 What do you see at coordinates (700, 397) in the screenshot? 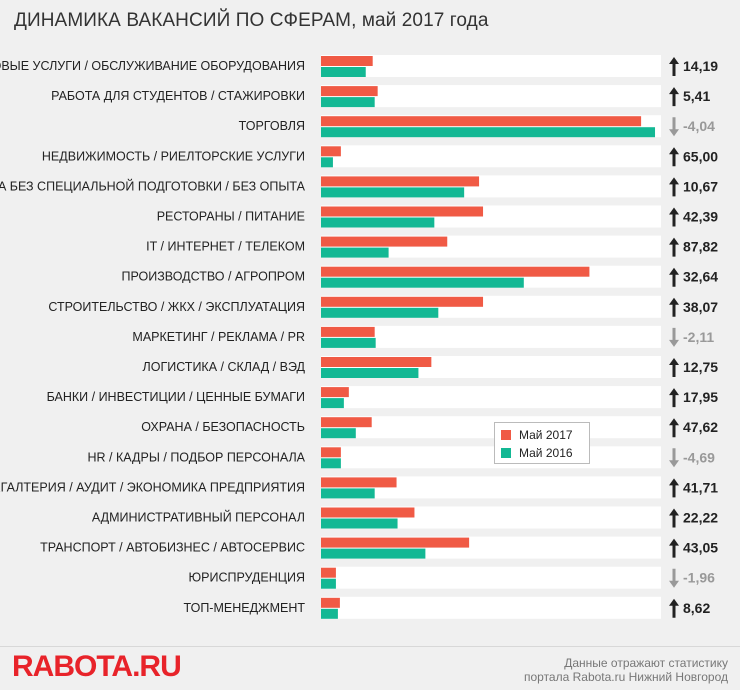
I see `change-value: 17,95` at bounding box center [700, 397].